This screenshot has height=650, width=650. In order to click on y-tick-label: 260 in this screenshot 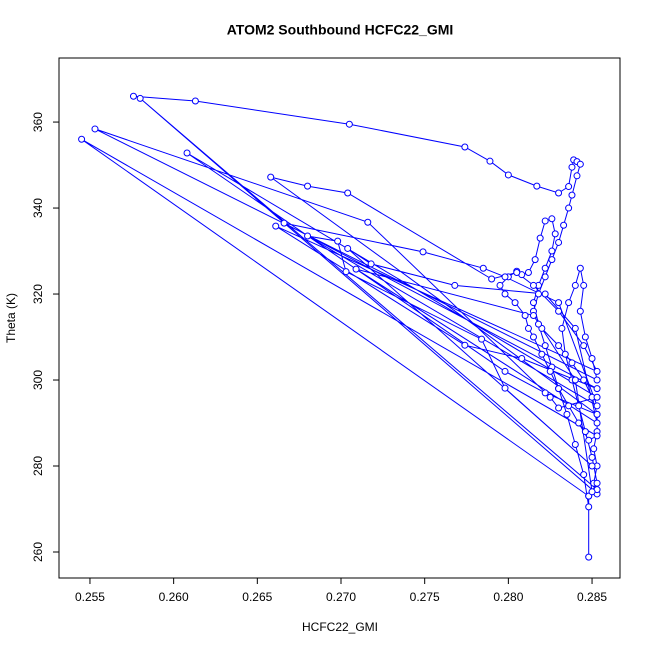, I will do `click(38, 552)`.